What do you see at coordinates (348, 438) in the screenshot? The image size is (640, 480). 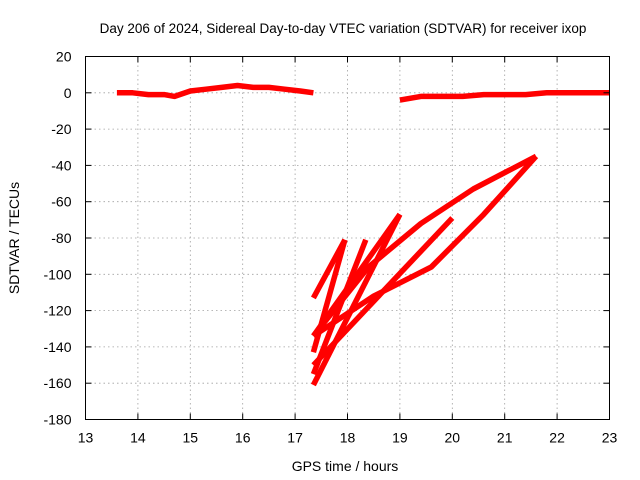 I see `x-tick-label: 18` at bounding box center [348, 438].